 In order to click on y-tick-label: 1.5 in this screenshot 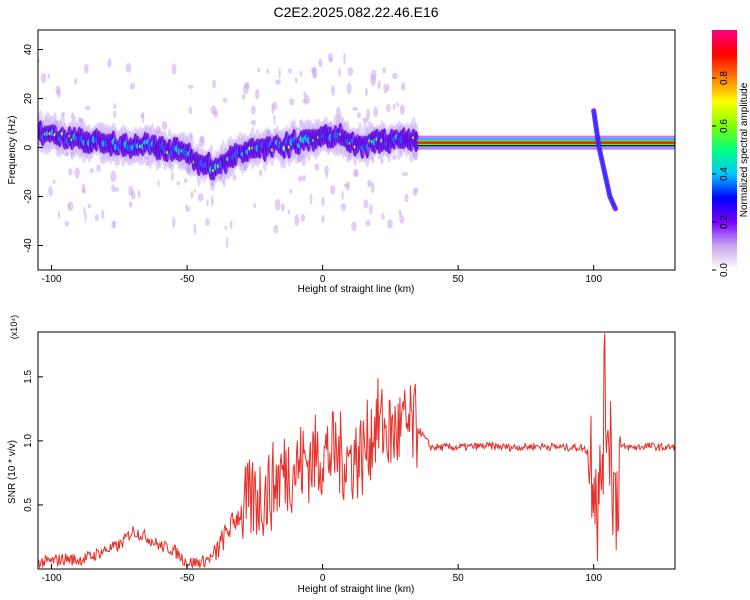, I will do `click(28, 376)`.